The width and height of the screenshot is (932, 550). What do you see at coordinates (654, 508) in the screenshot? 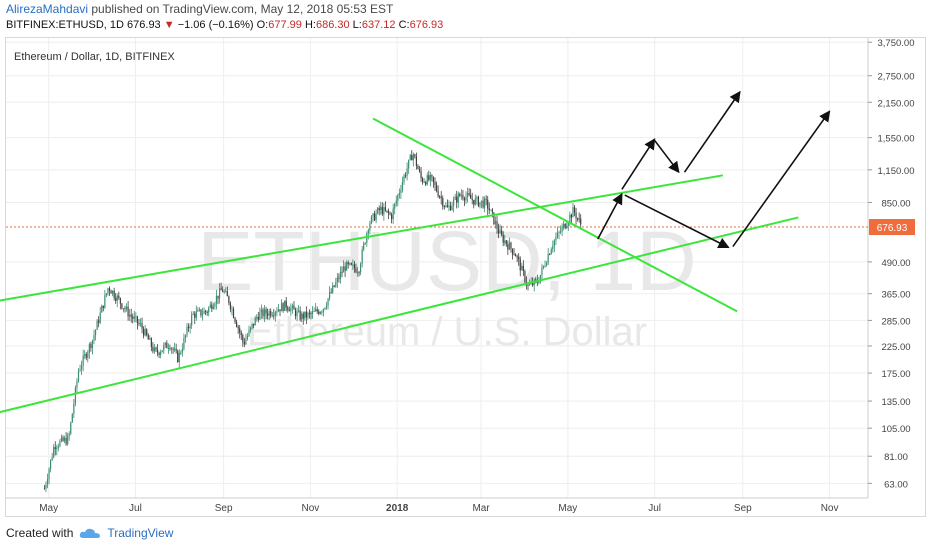
I see `x-tick-label: Jul` at bounding box center [654, 508].